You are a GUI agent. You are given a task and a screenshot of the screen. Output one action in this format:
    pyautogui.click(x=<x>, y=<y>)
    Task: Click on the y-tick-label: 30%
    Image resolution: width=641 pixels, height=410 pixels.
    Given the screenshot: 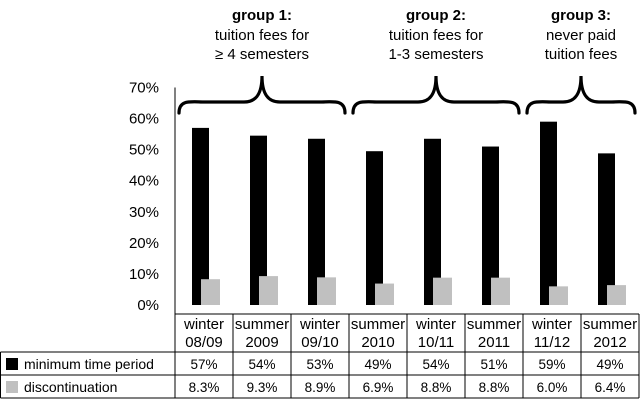 What is the action you would take?
    pyautogui.click(x=144, y=212)
    